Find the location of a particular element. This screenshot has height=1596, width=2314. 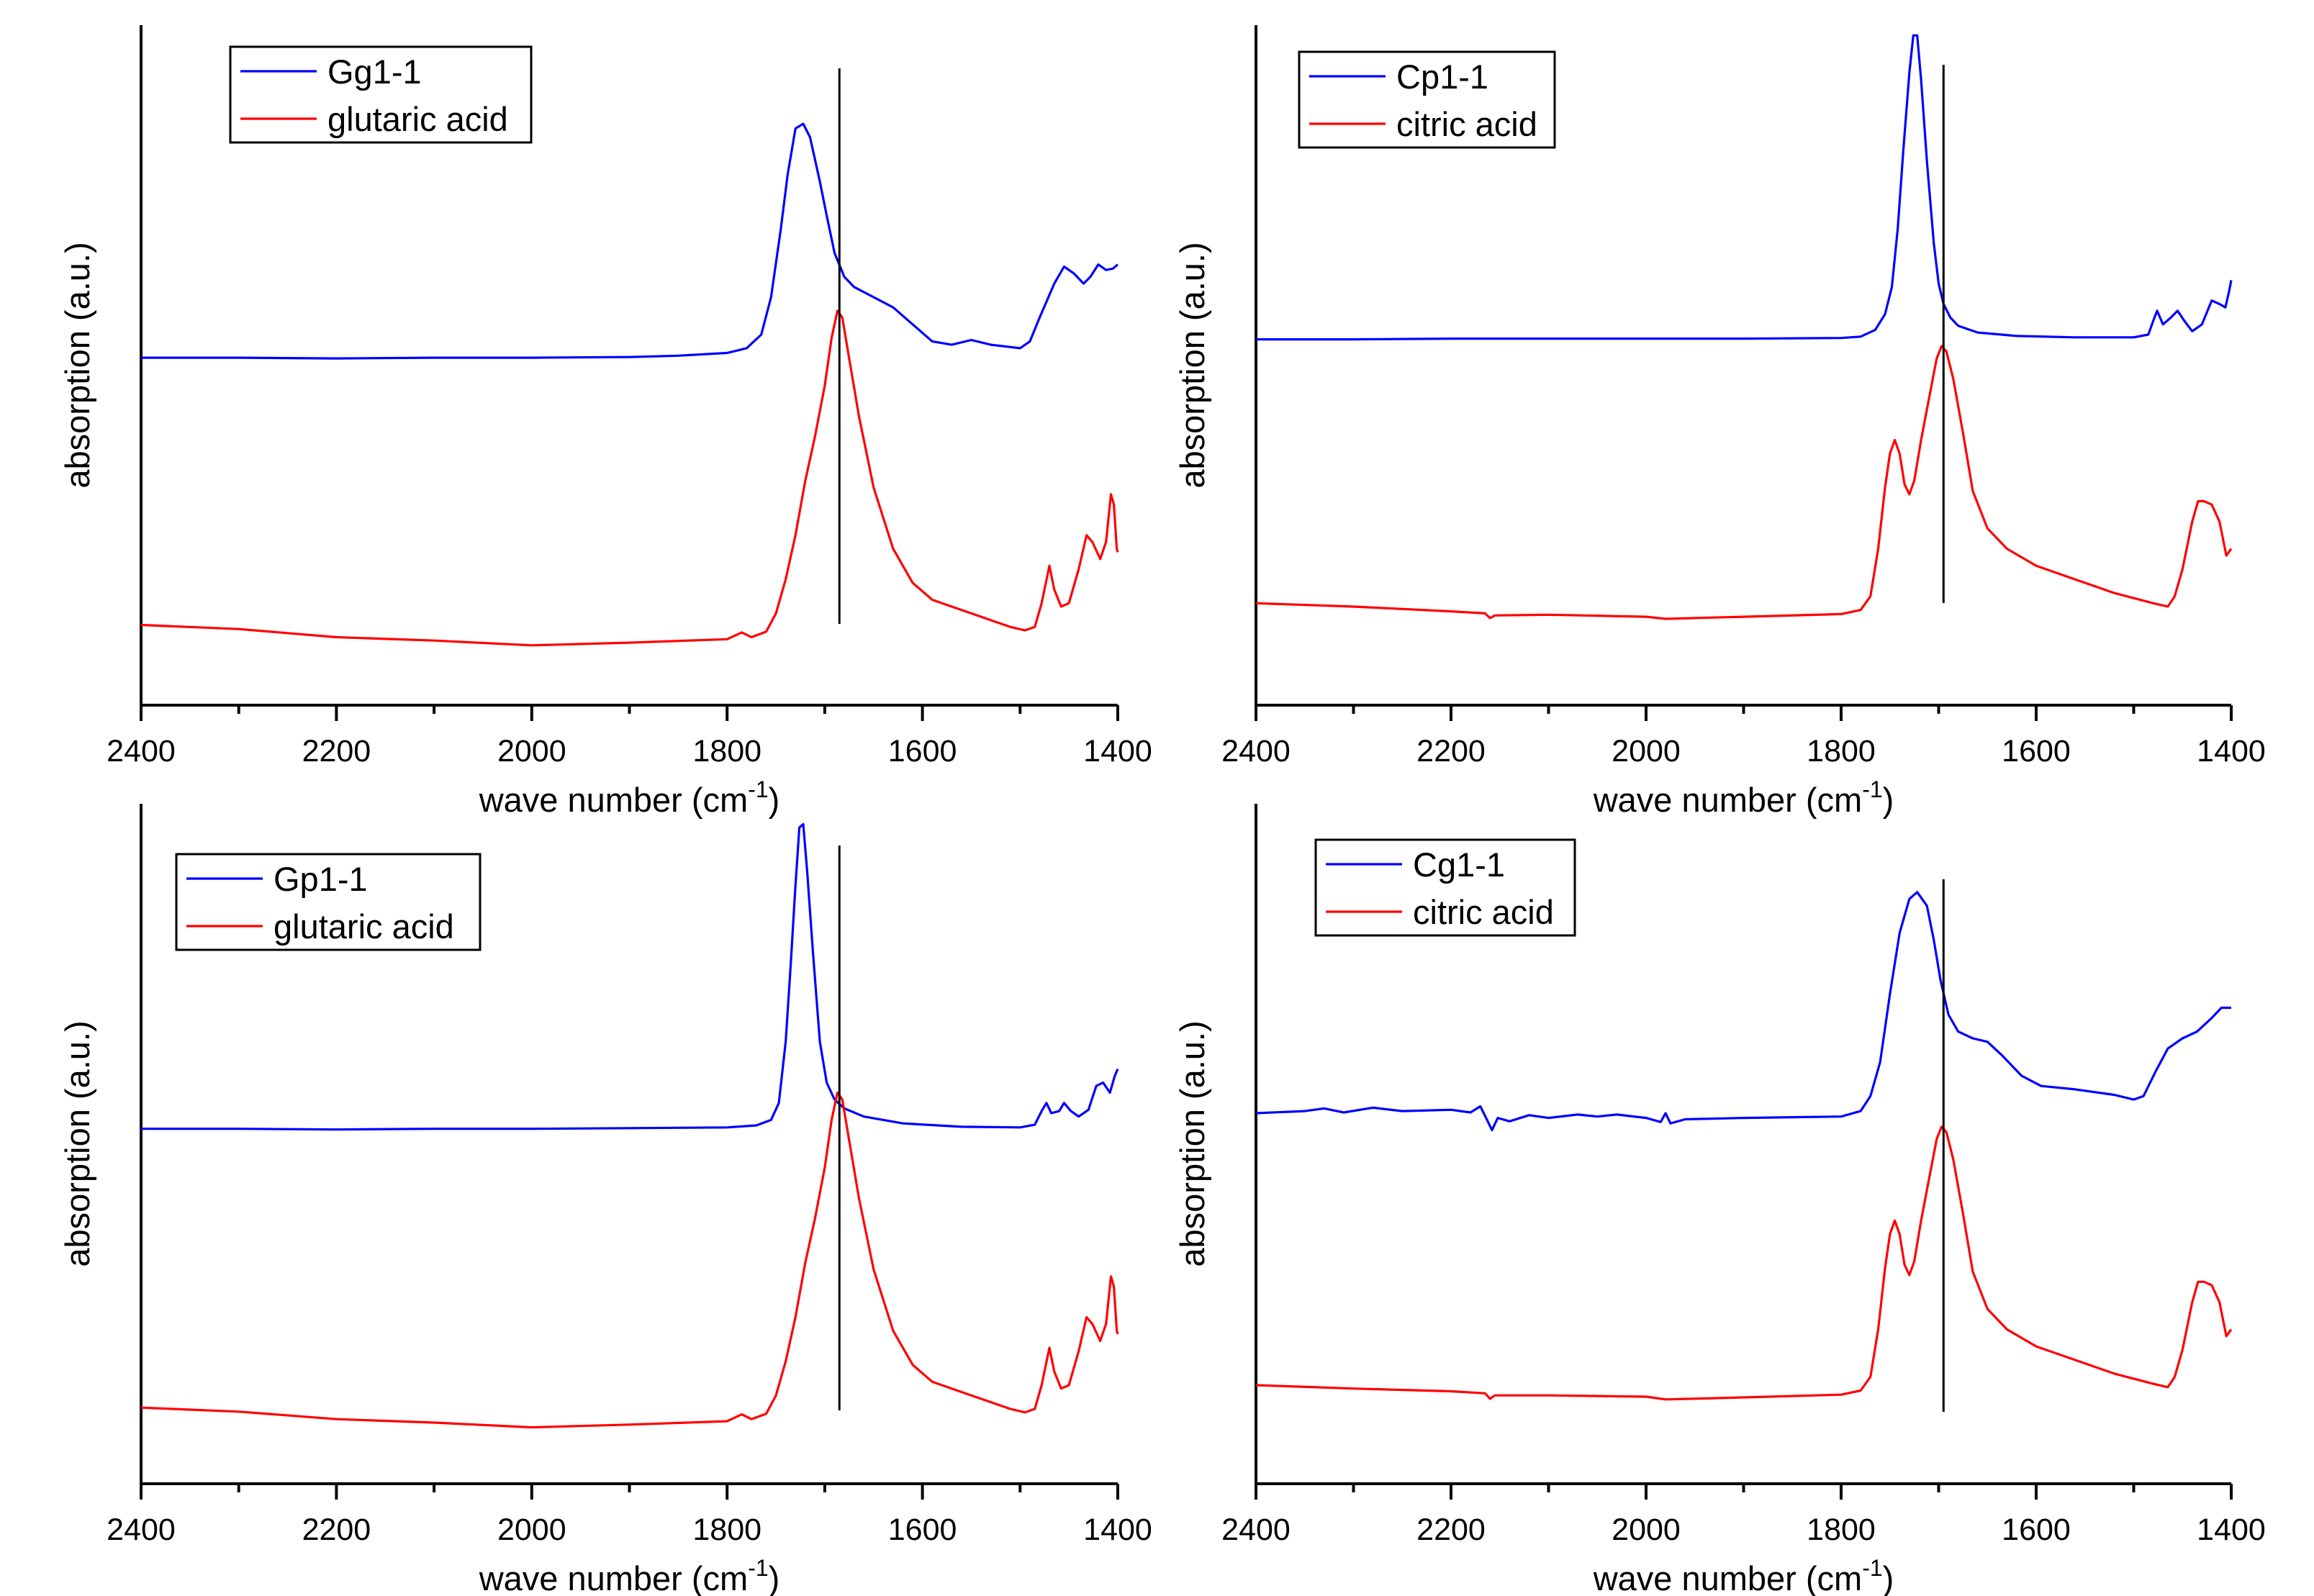

legend: Gp1-1 glutaric acid is located at coordinates (328, 902).